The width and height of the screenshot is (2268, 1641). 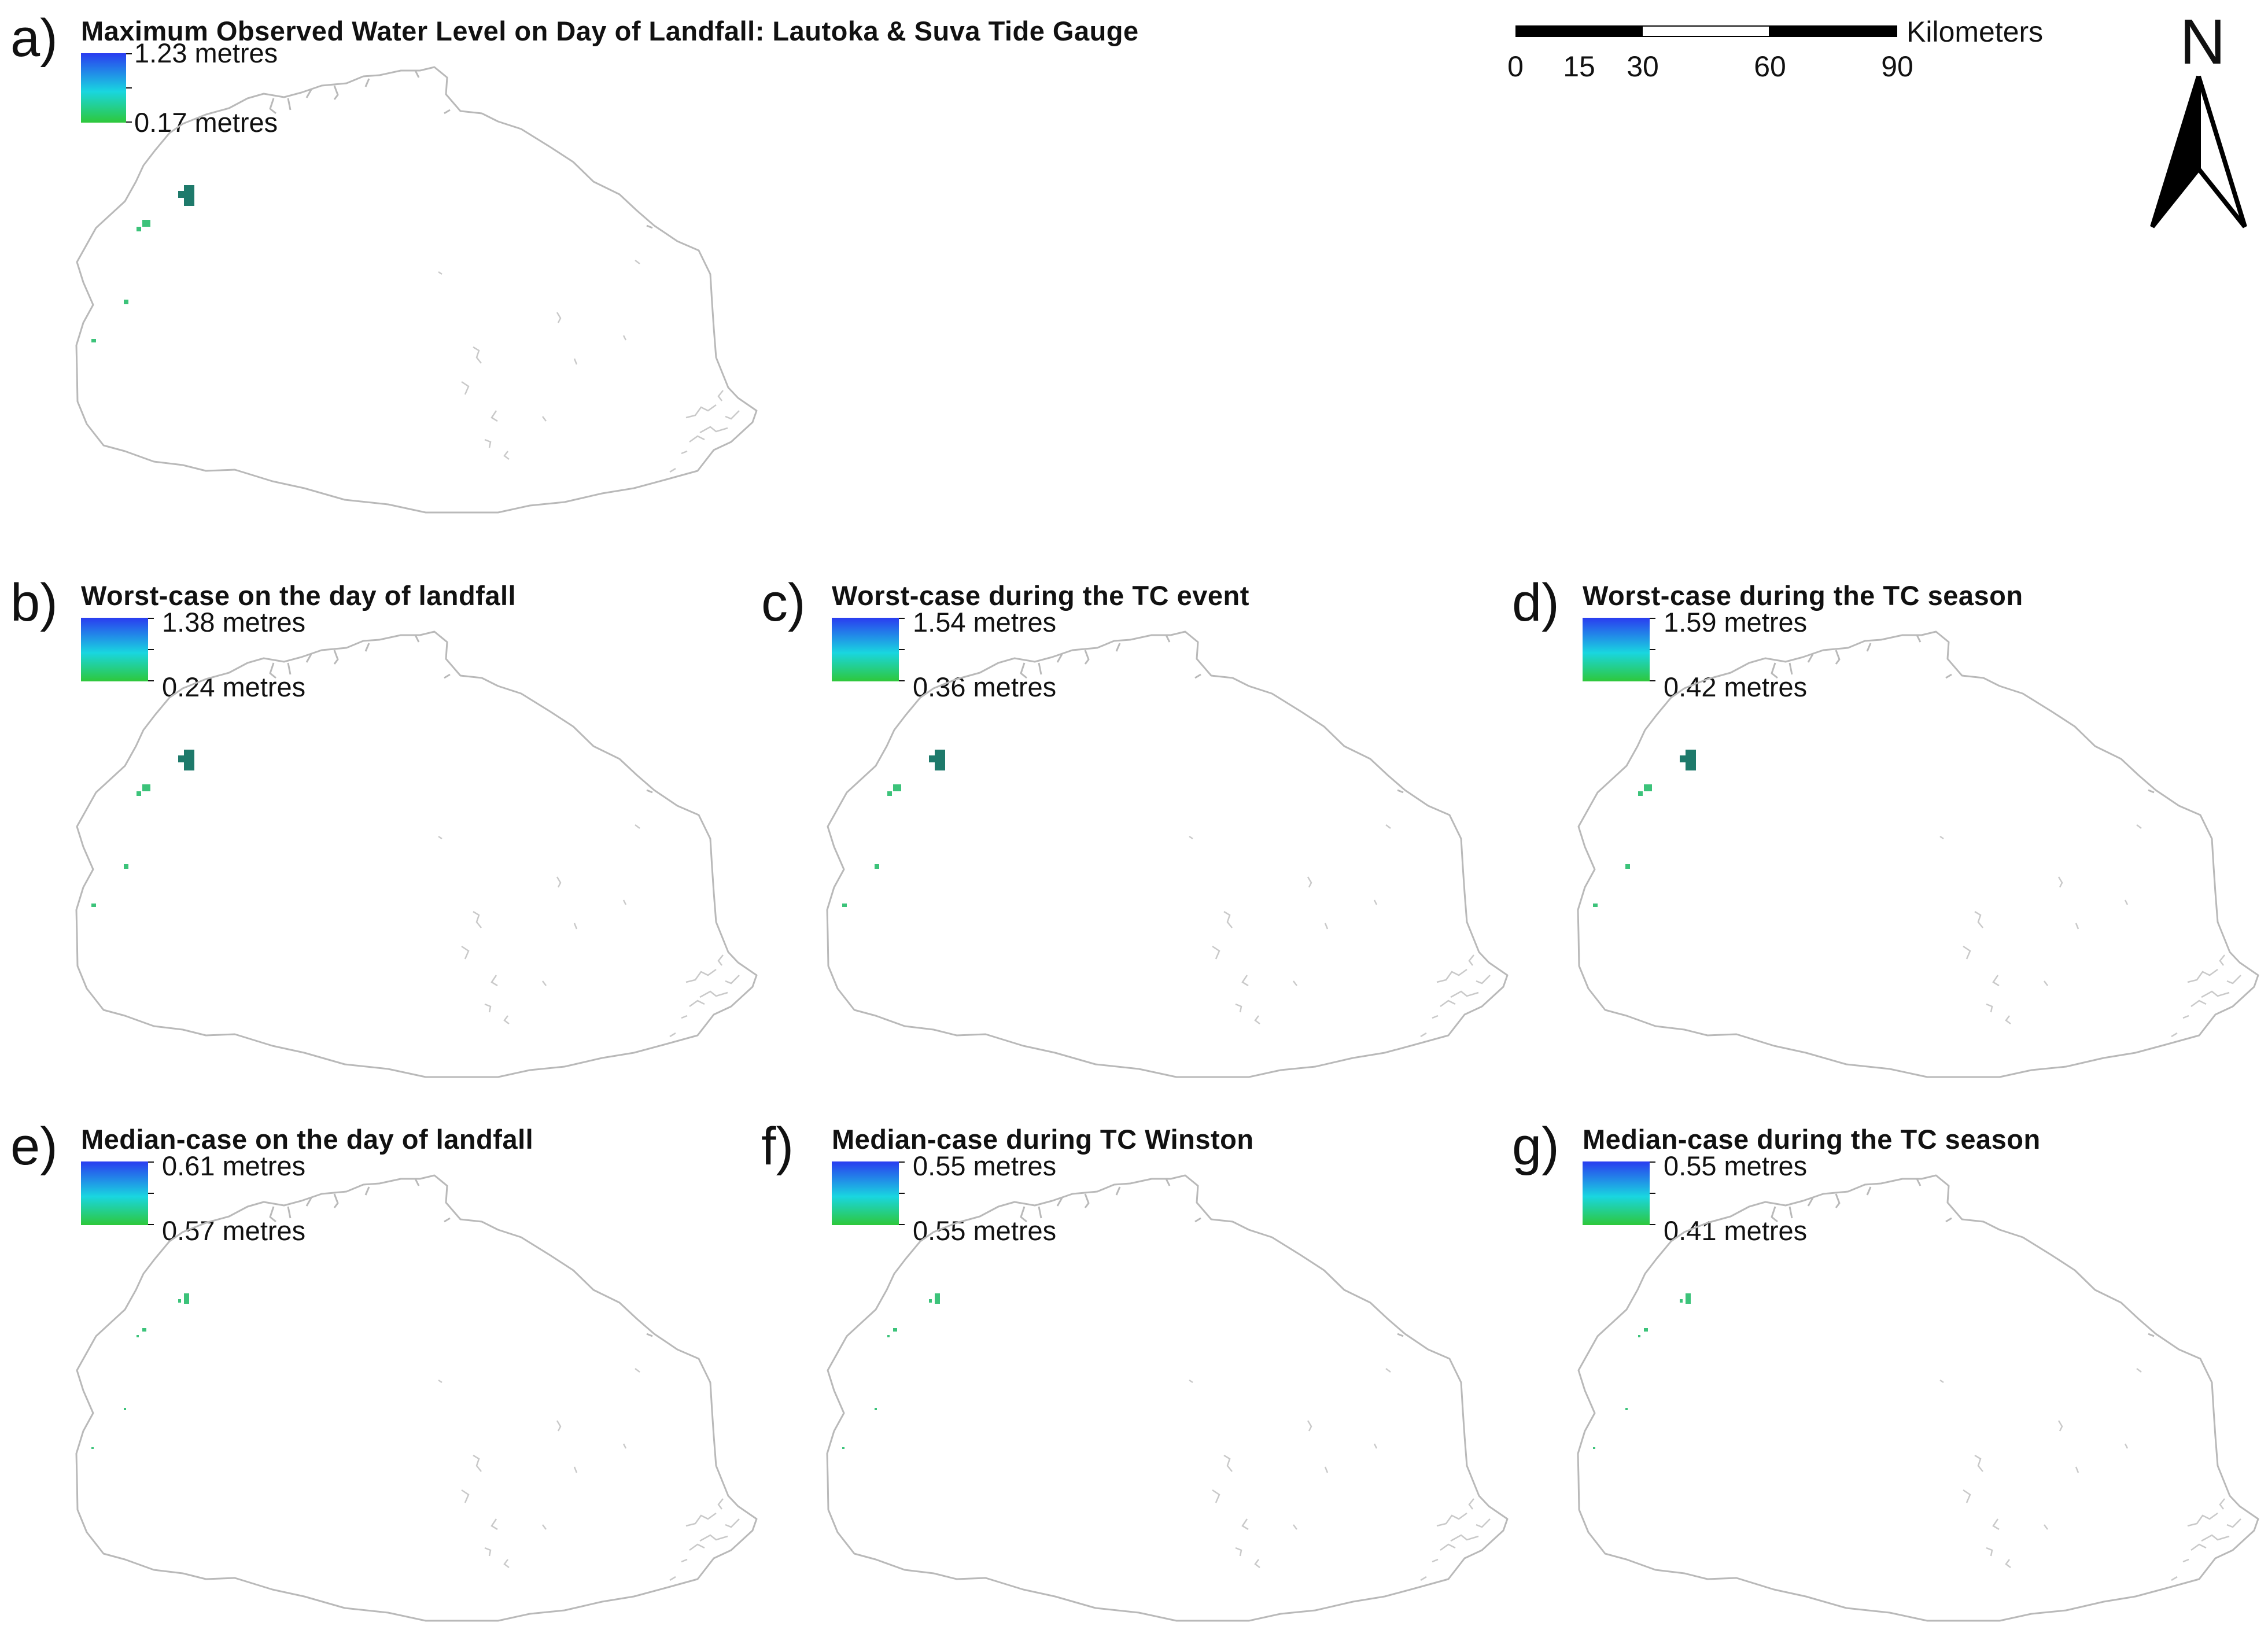 What do you see at coordinates (234, 622) in the screenshot?
I see `legend-max-value: 1.38 metres` at bounding box center [234, 622].